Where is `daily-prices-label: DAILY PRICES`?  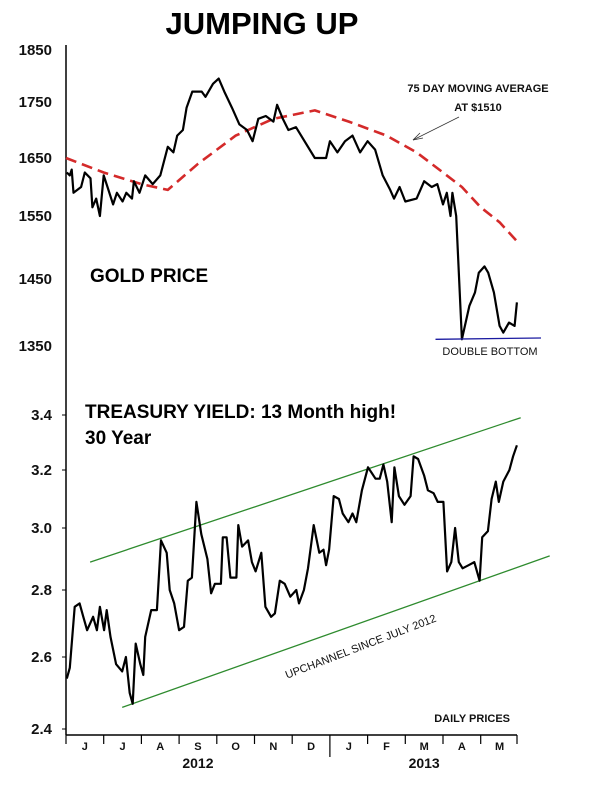
daily-prices-label: DAILY PRICES is located at coordinates (472, 719).